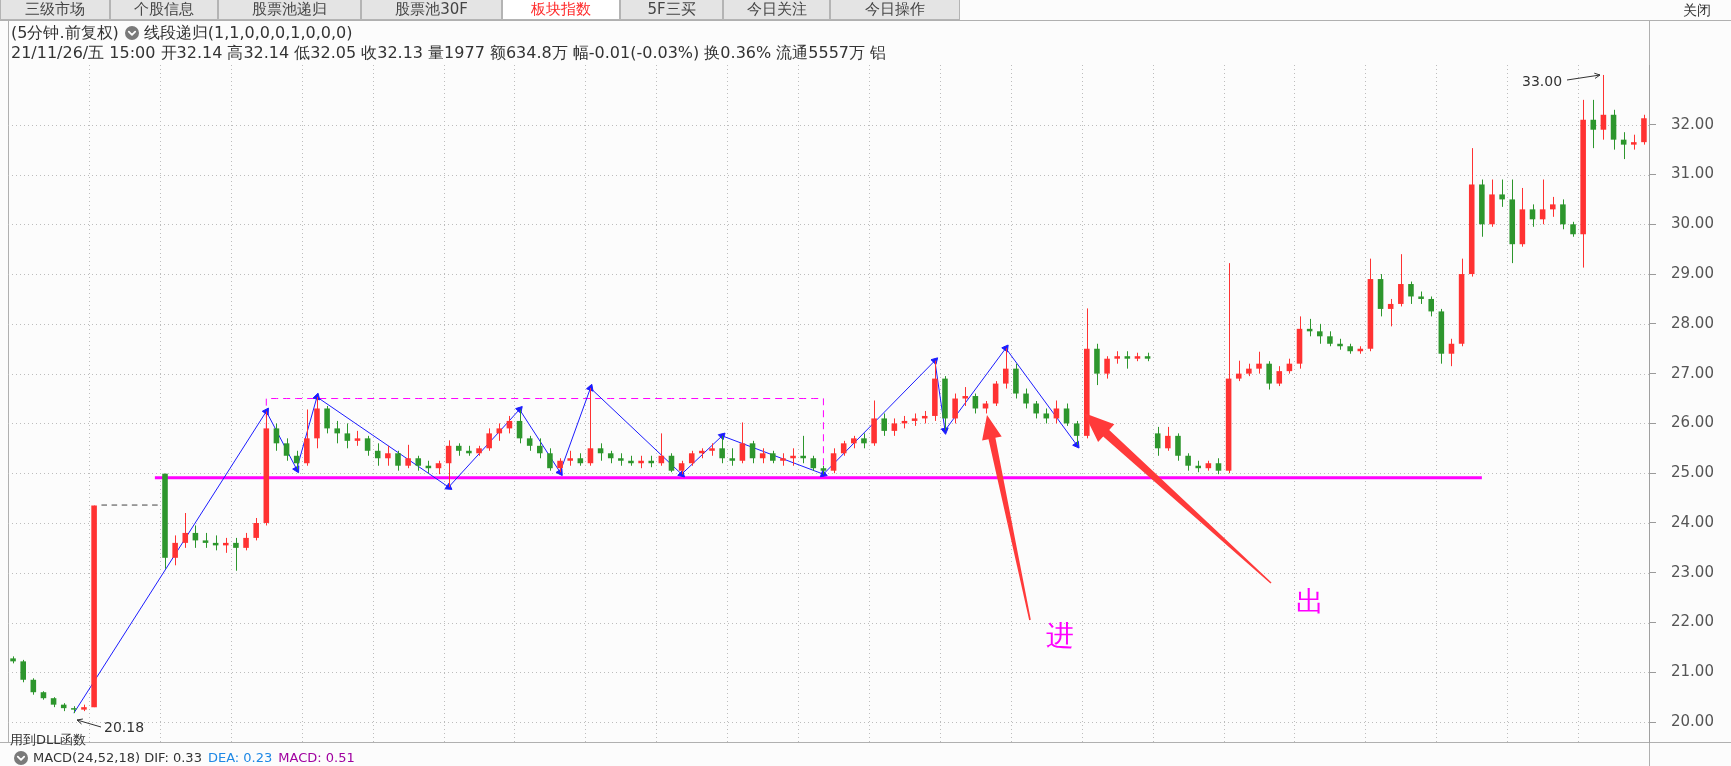 The image size is (1731, 766). I want to click on text: 三级市场, so click(55, 10).